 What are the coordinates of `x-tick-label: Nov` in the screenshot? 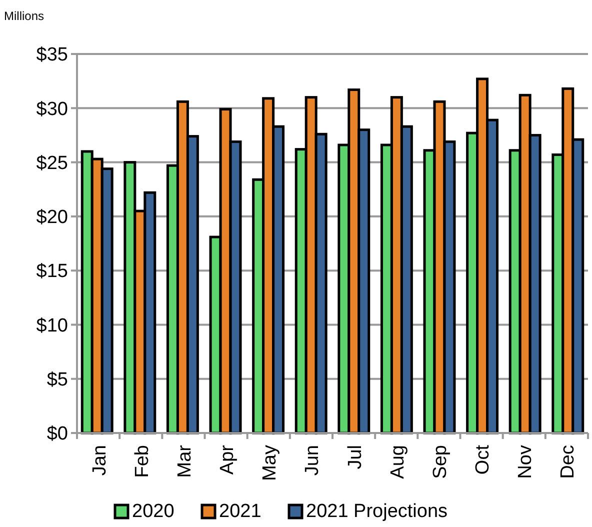 It's located at (525, 461).